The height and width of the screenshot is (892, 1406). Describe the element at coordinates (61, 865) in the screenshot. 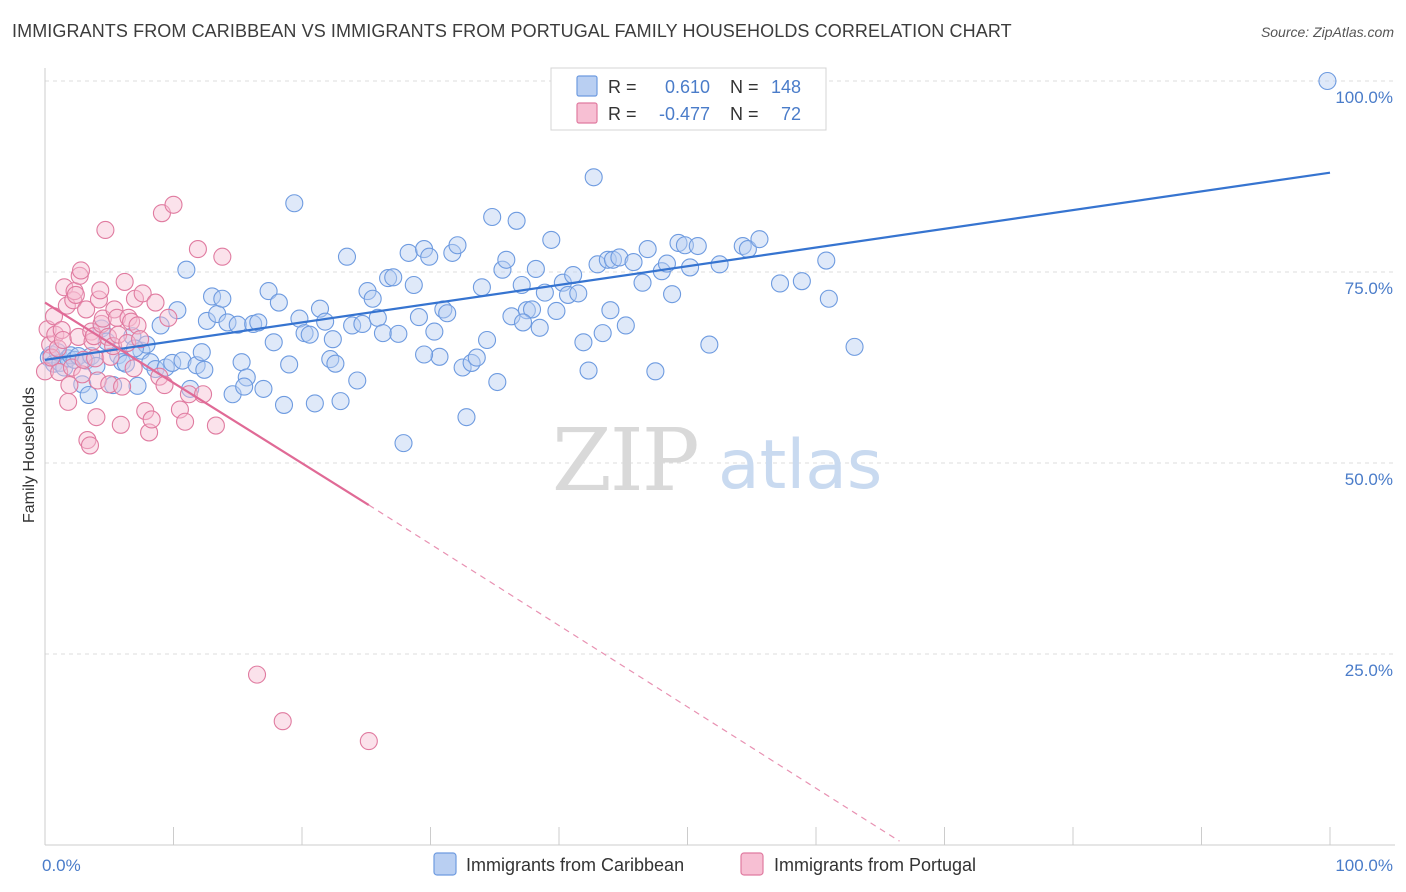

I see `x-tick-label-0: 0.0%` at that location.